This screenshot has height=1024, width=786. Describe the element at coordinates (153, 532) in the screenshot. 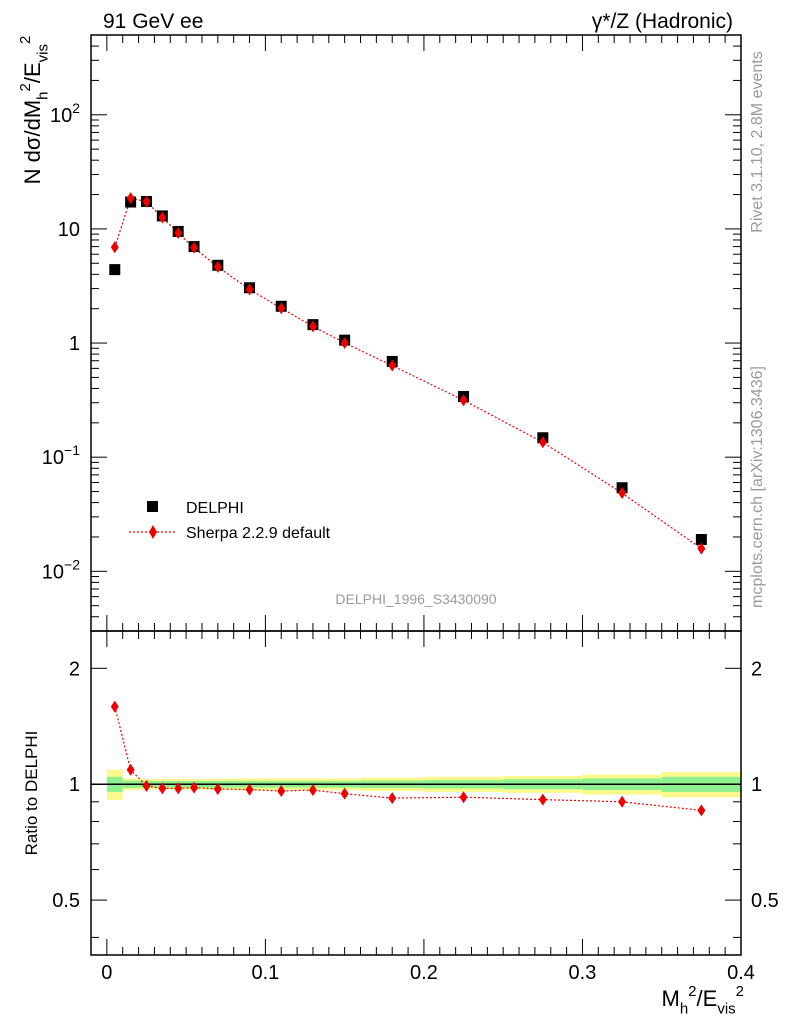

I see `legend-sherpa-marker` at that location.